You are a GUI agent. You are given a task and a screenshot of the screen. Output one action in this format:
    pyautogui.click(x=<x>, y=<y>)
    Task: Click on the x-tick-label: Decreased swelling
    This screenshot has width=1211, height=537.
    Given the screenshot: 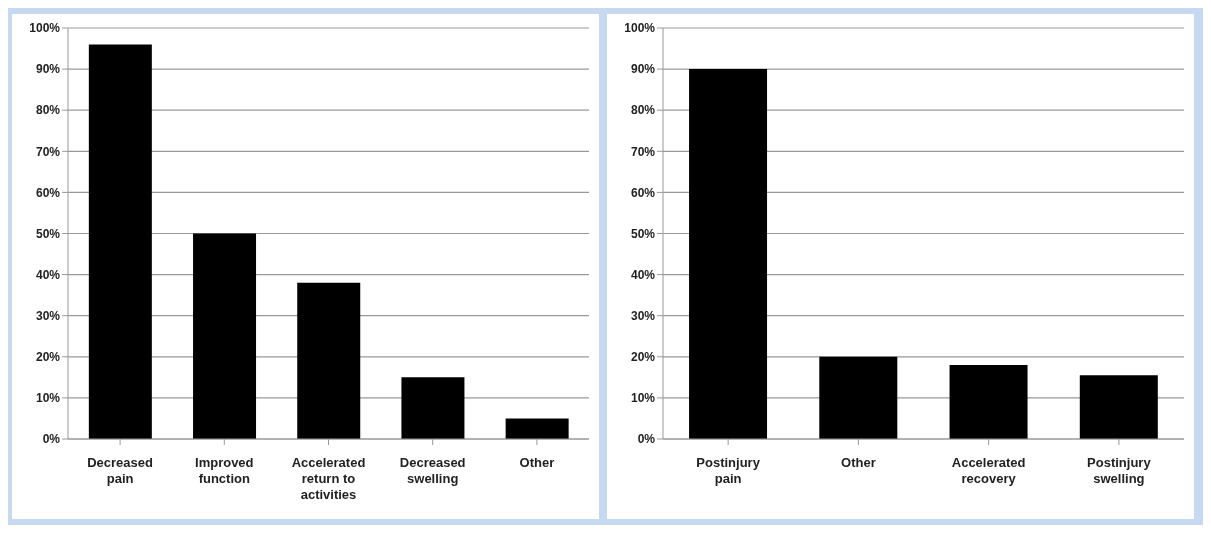 What is the action you would take?
    pyautogui.click(x=432, y=470)
    